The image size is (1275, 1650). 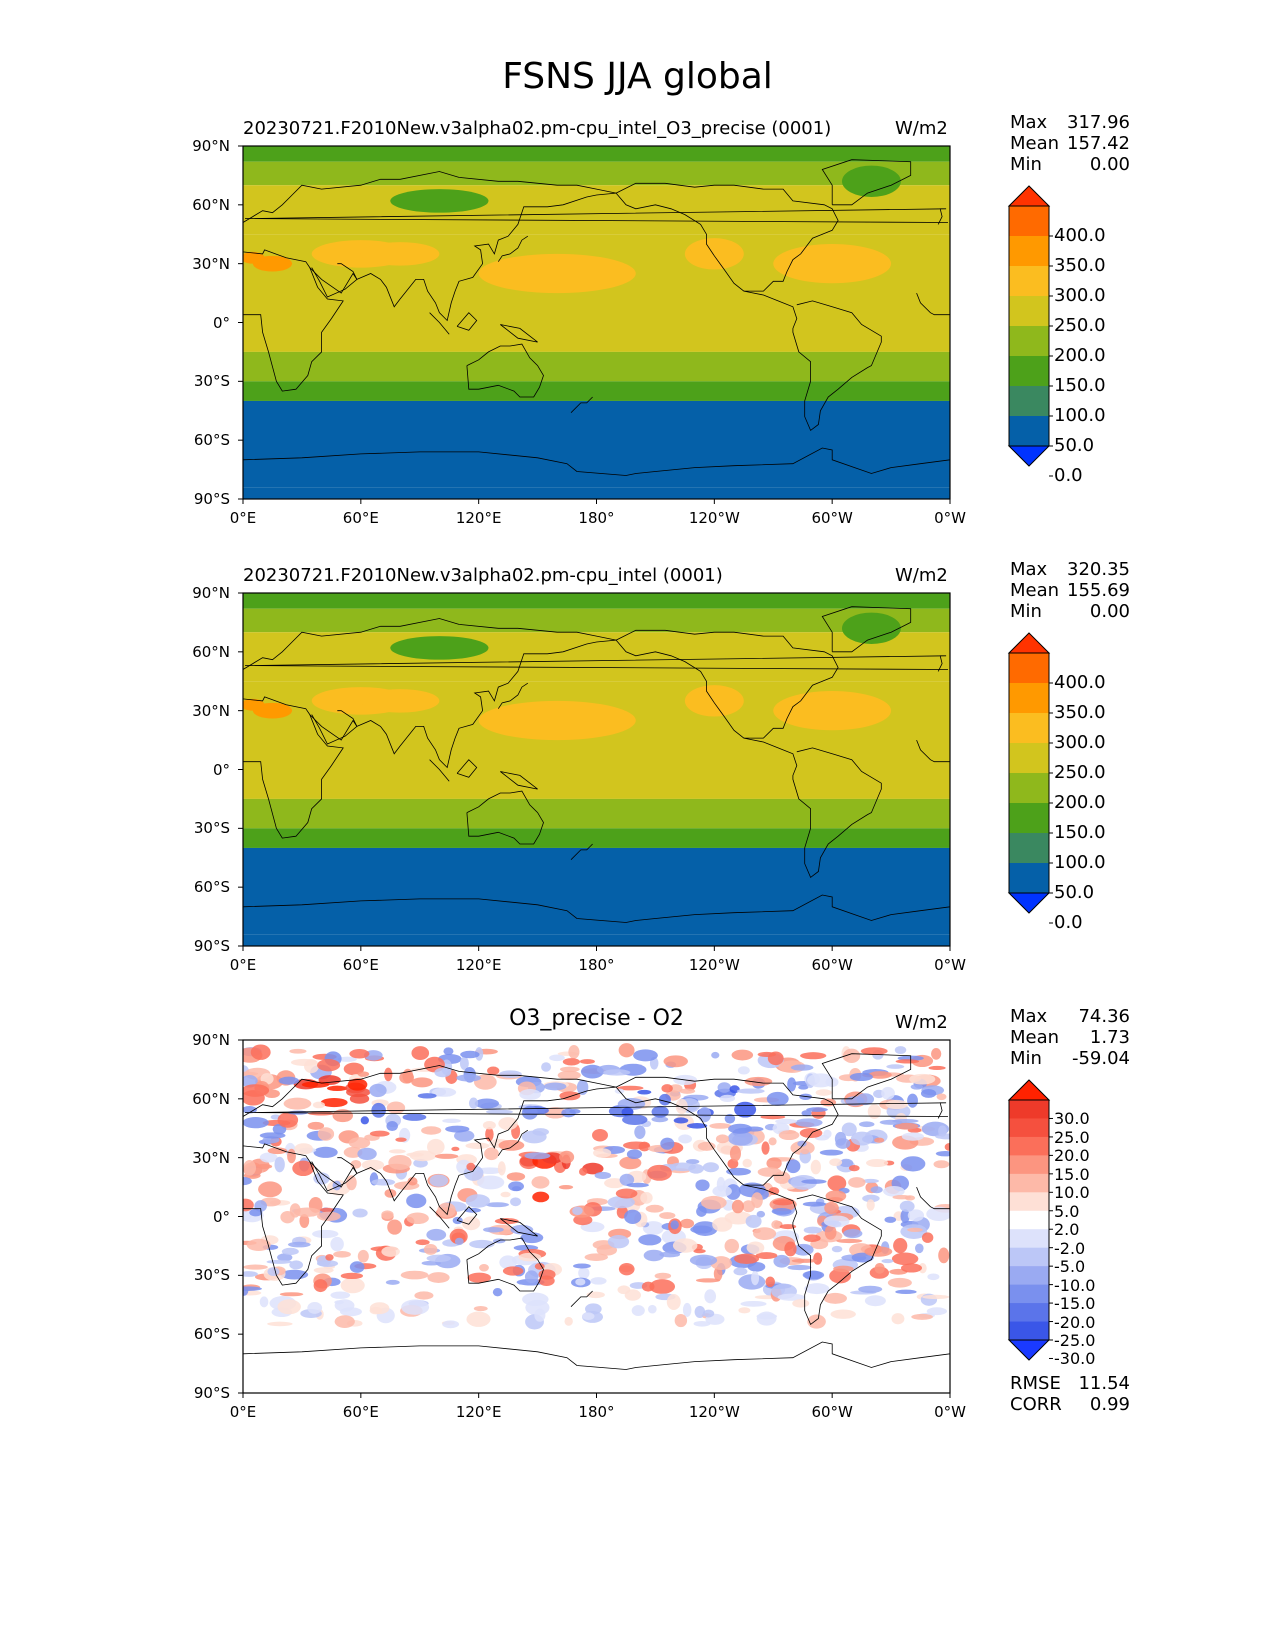 I want to click on lon-tick-label: 120°E, so click(x=478, y=1412).